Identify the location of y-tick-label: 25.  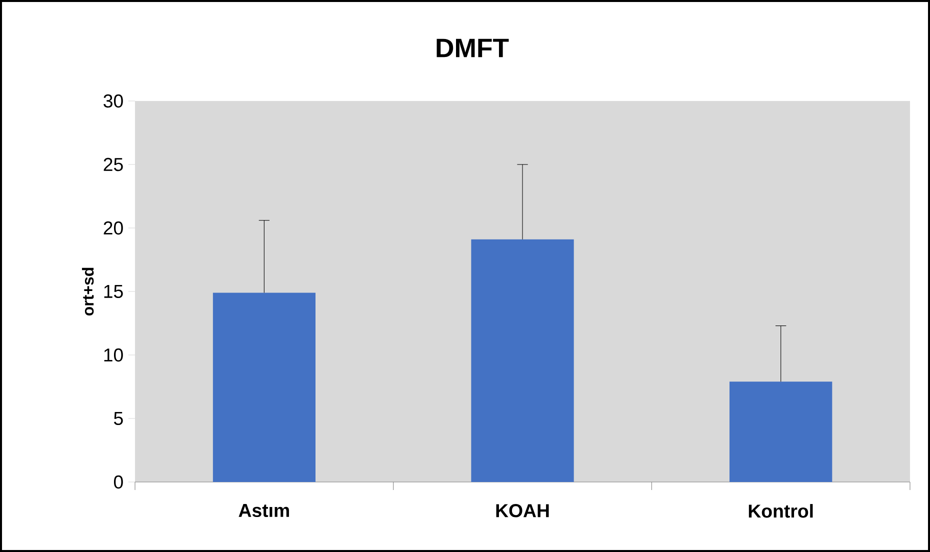
(113, 165).